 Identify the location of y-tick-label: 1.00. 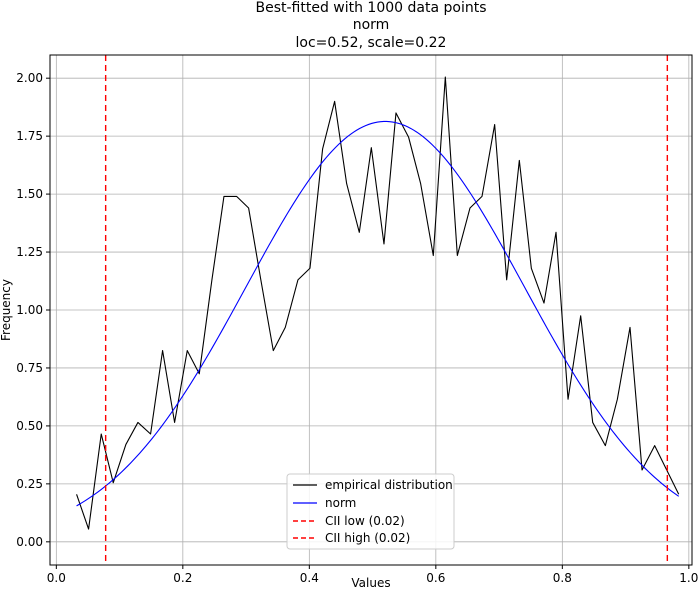
(29, 310).